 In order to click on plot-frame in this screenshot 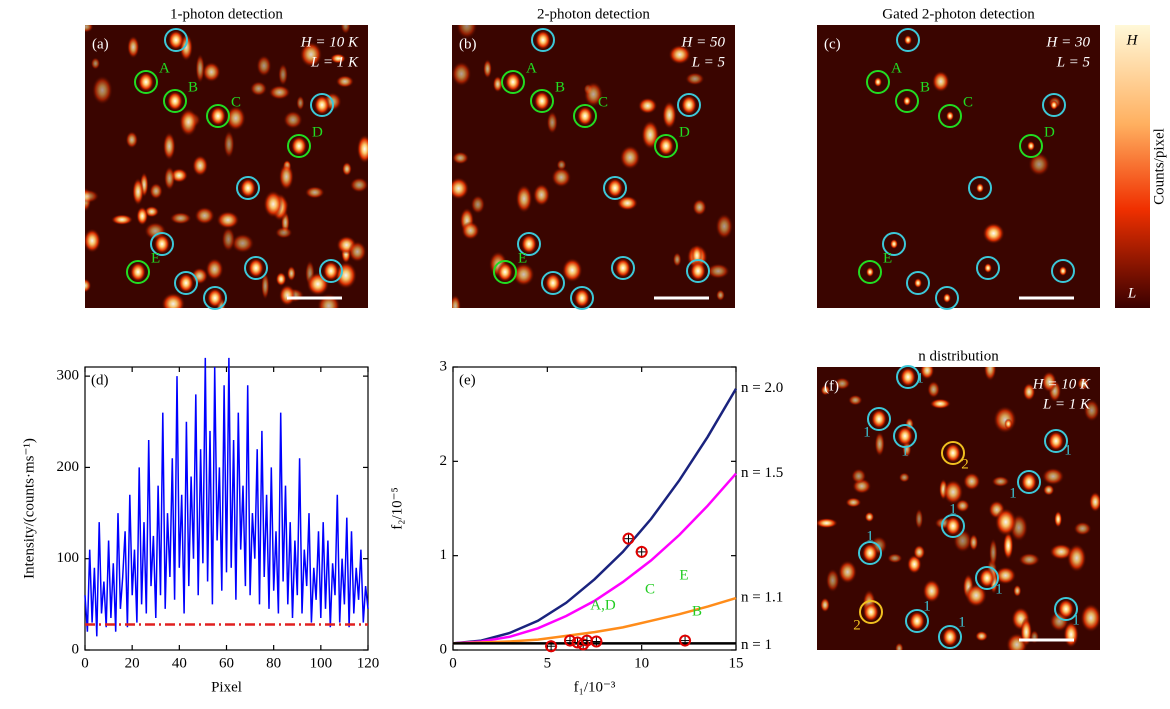, I will do `click(594, 508)`.